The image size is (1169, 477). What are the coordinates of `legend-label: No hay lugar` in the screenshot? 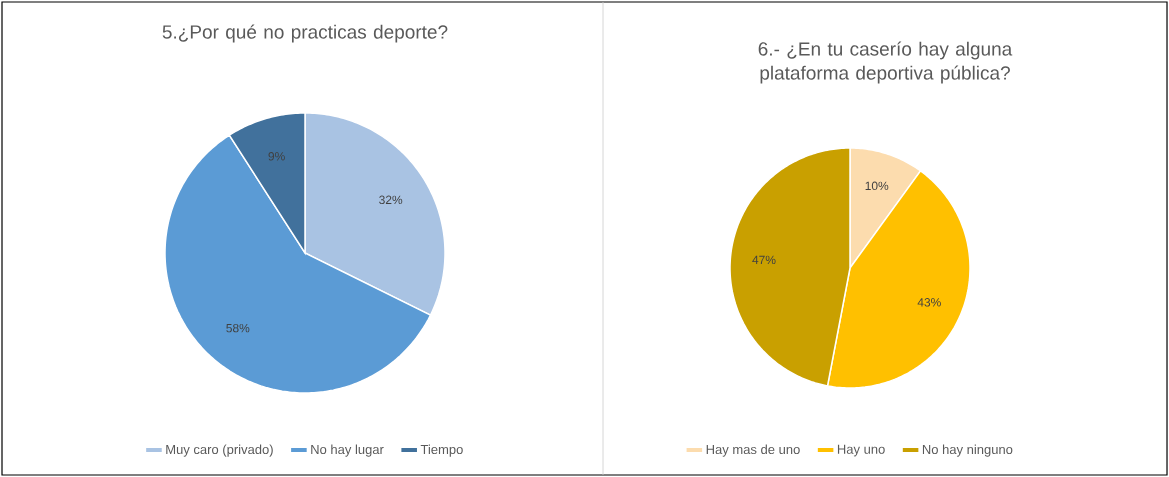 It's located at (347, 450).